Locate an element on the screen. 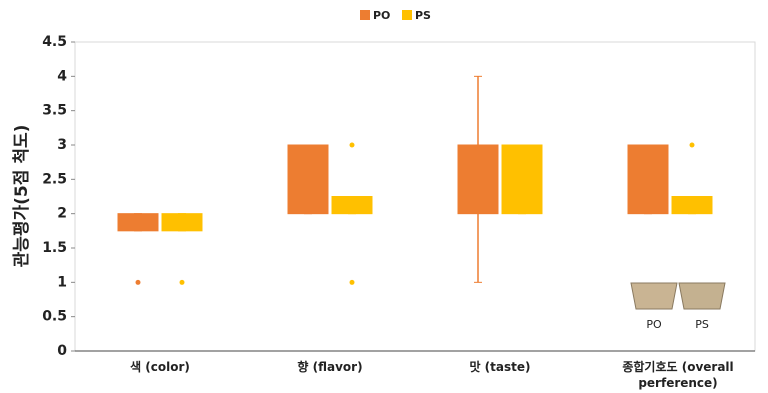 This screenshot has width=768, height=393. y-tick-label: 0.5 is located at coordinates (54, 317).